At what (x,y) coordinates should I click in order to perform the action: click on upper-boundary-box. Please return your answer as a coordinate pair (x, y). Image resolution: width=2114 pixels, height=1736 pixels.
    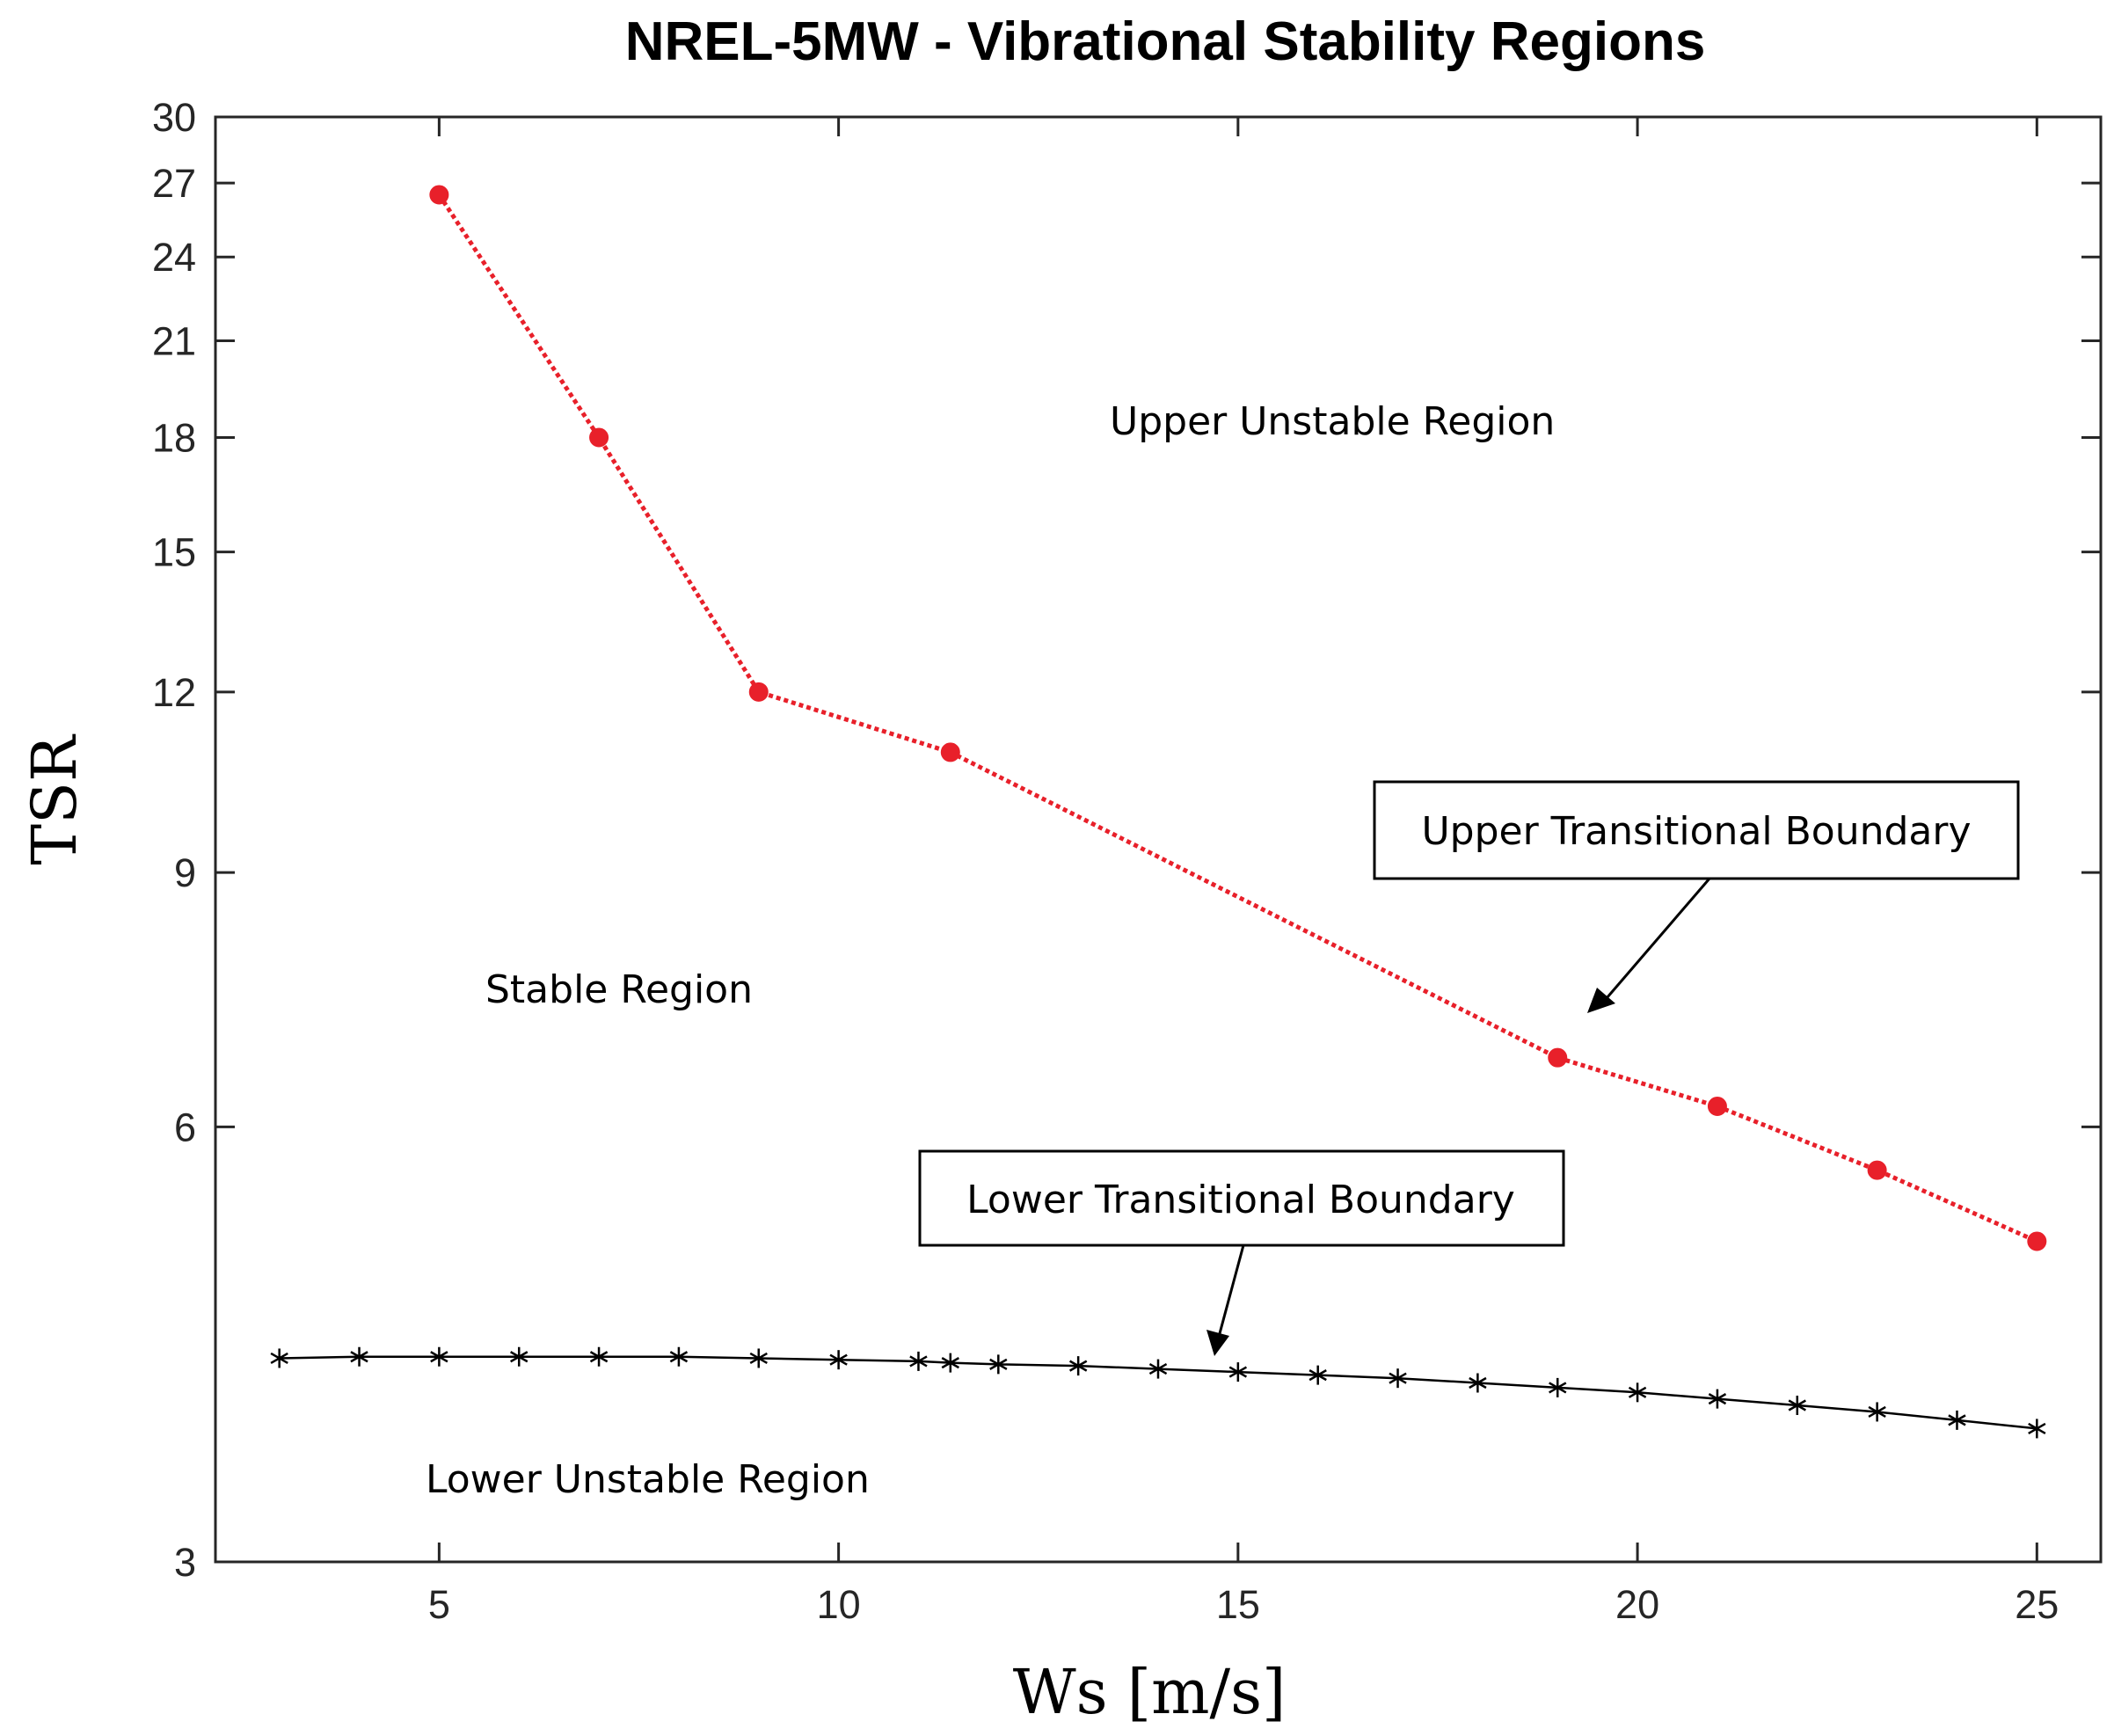
    Looking at the image, I should click on (1697, 830).